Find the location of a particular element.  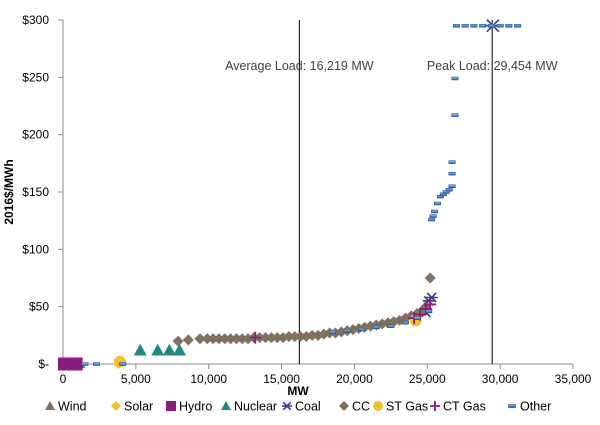

legend-label: Hydro is located at coordinates (195, 407).